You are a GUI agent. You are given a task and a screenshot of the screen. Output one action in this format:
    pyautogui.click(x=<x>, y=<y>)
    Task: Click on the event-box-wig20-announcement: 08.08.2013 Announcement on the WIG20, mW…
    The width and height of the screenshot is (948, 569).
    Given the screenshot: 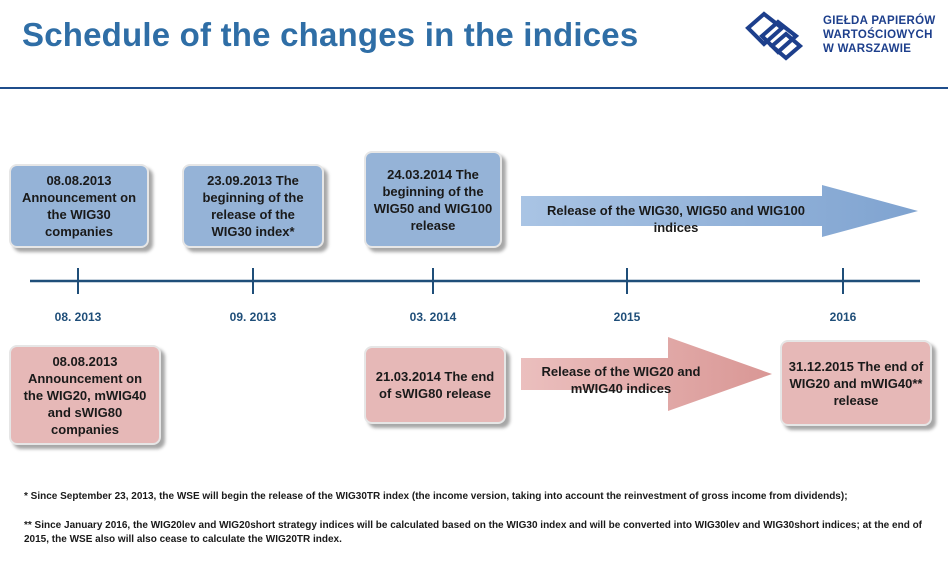 What is the action you would take?
    pyautogui.click(x=85, y=395)
    